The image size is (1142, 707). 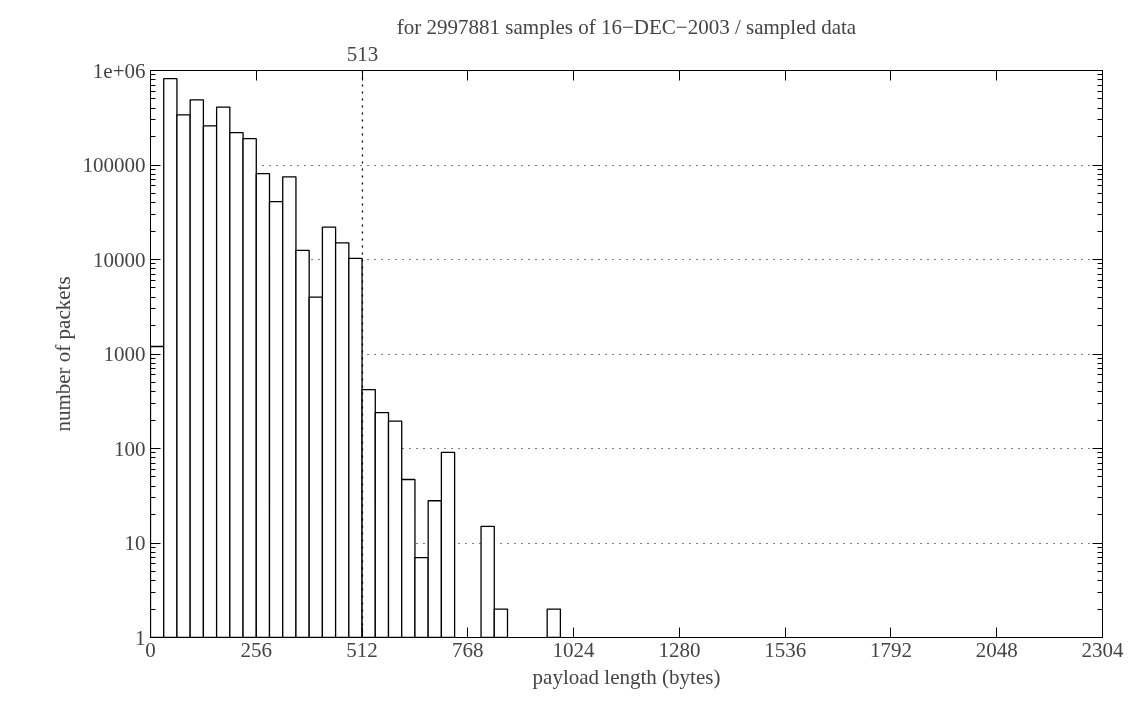 What do you see at coordinates (362, 649) in the screenshot?
I see `x-tick-label: 512` at bounding box center [362, 649].